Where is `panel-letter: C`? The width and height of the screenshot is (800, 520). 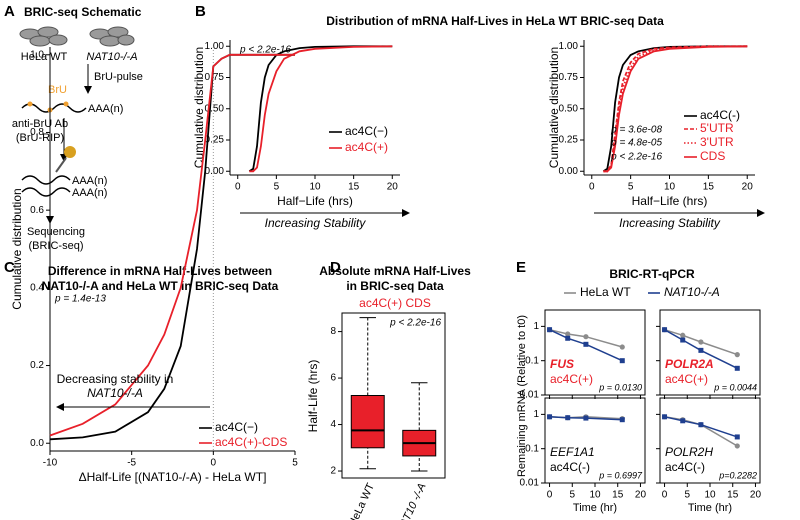
panel-letter: C is located at coordinates (9, 267).